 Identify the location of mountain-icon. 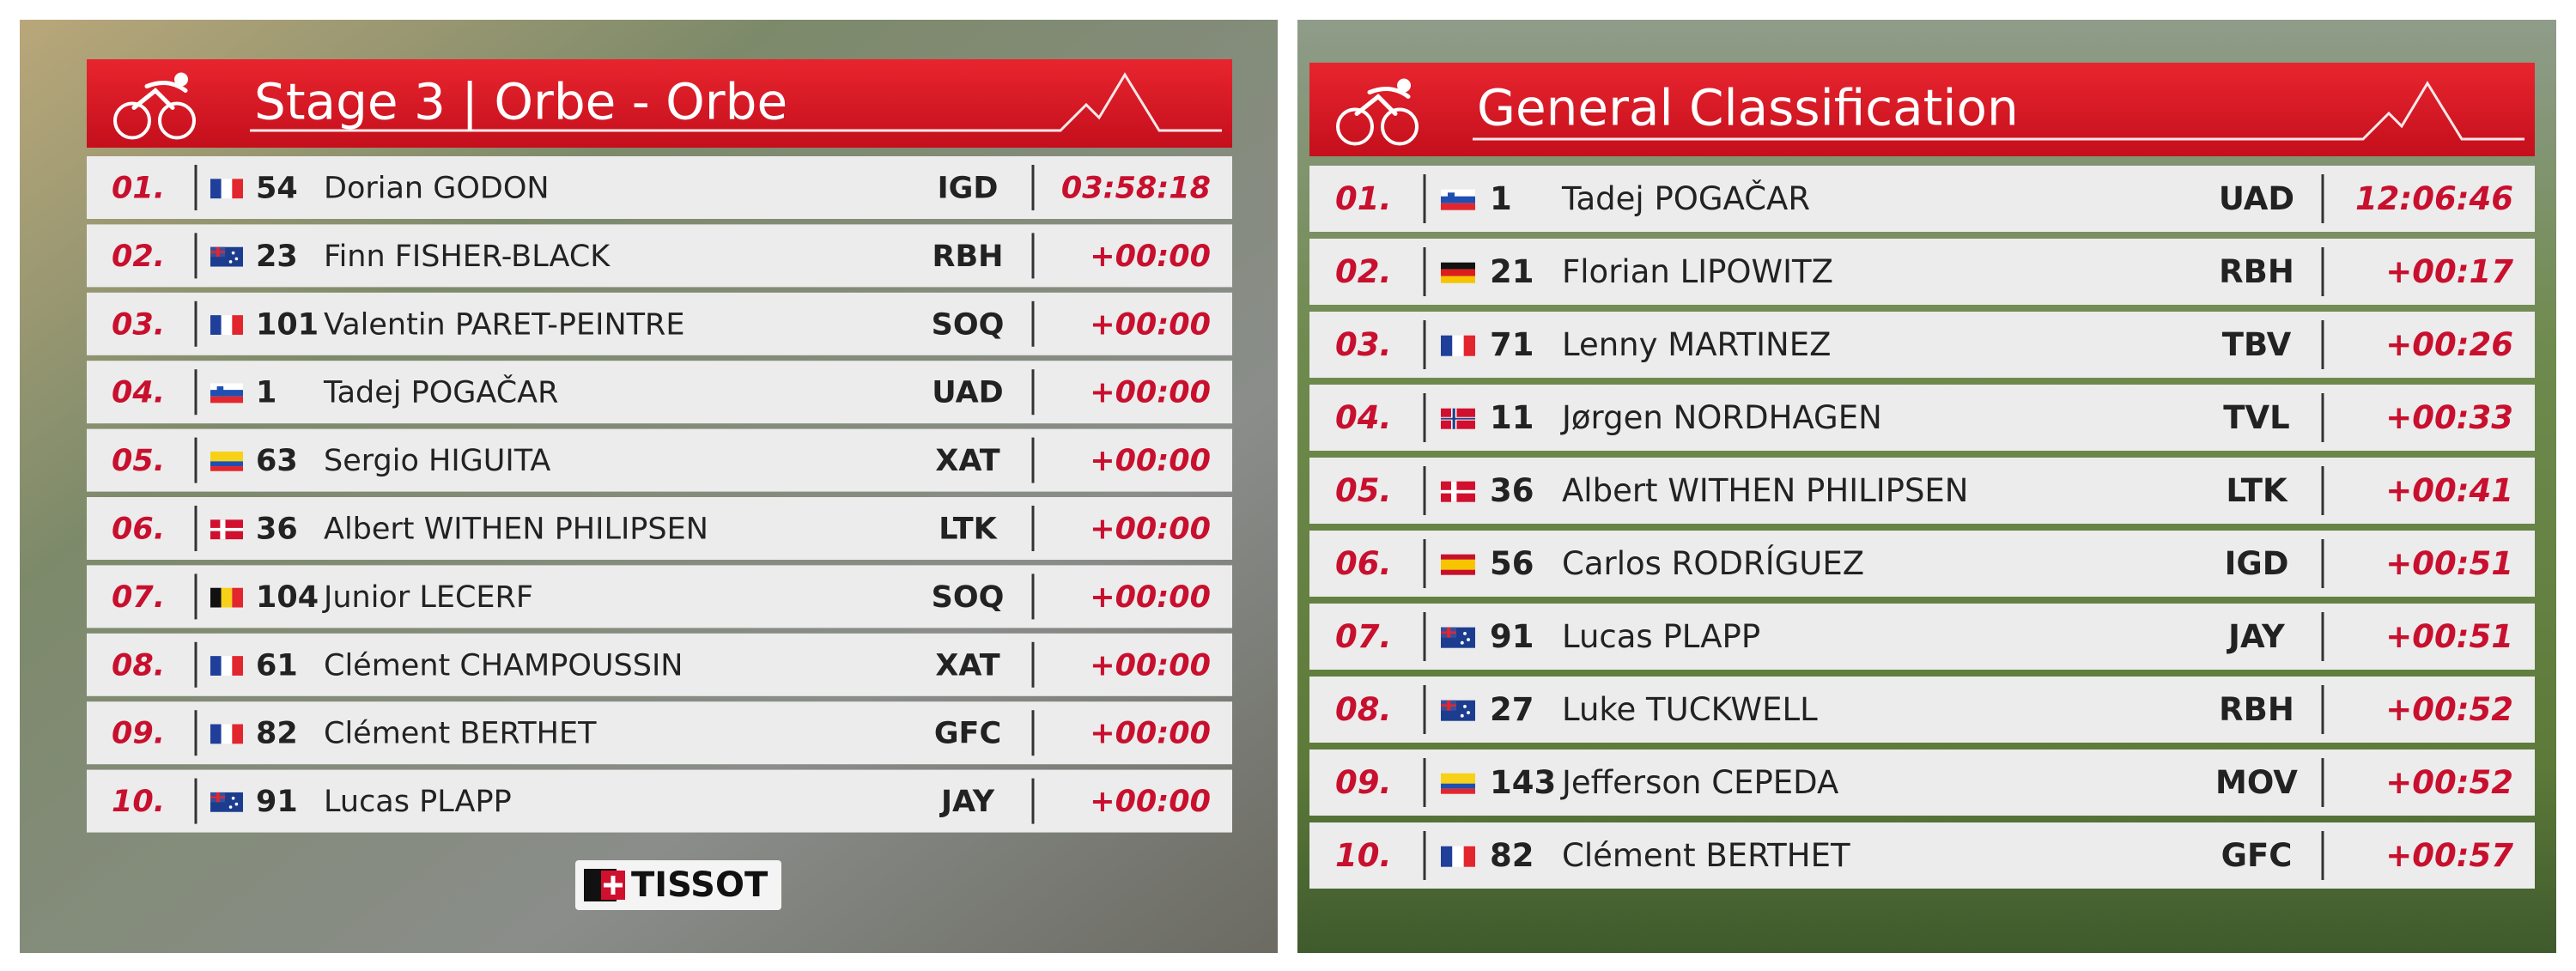
(1998, 111).